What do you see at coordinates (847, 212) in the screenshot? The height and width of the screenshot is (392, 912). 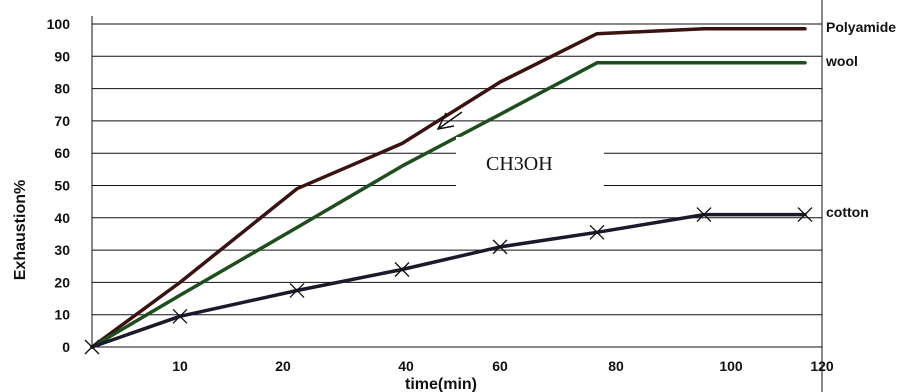 I see `series-label-cotton: cotton` at bounding box center [847, 212].